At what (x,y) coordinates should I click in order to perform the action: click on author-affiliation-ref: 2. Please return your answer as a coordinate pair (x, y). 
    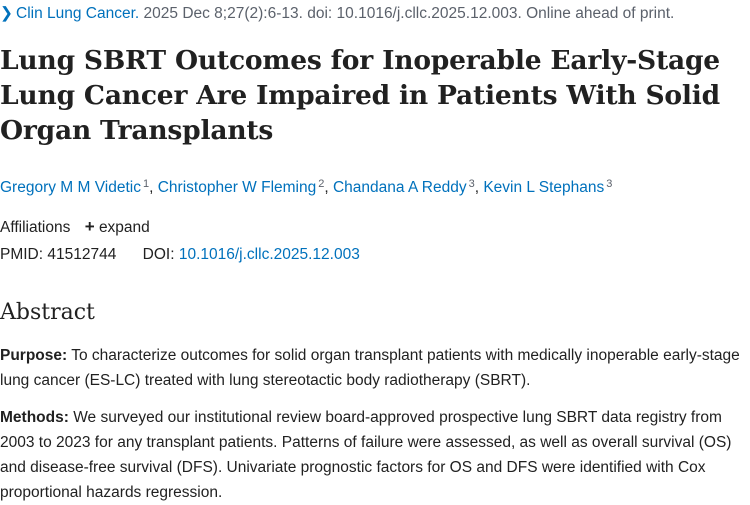
    Looking at the image, I should click on (321, 184).